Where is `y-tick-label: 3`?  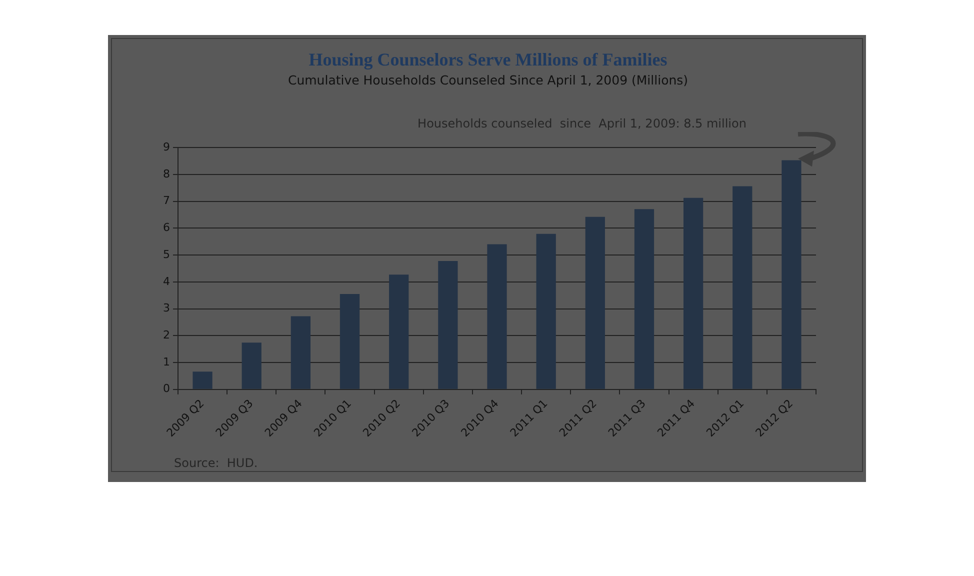 y-tick-label: 3 is located at coordinates (166, 308).